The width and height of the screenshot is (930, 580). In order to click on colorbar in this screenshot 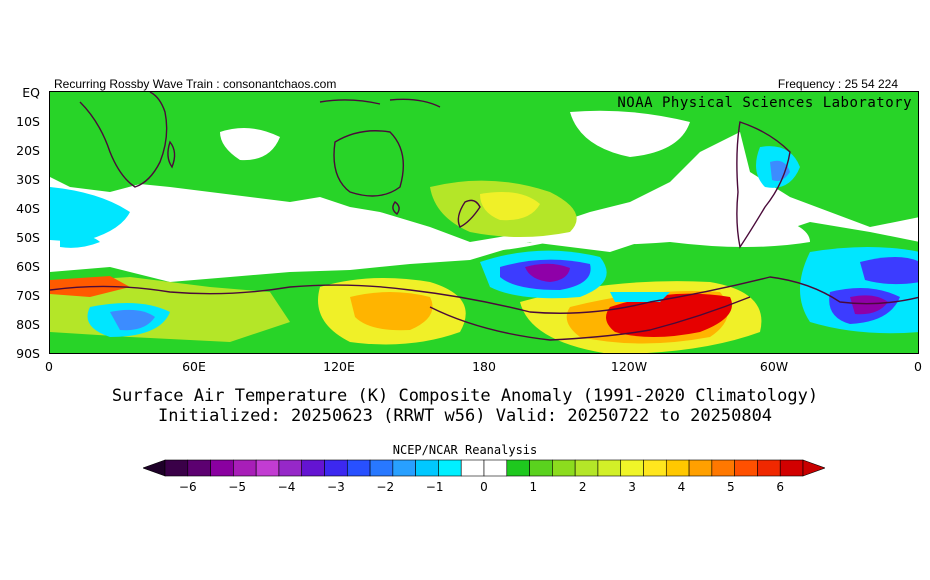, I will do `click(484, 468)`.